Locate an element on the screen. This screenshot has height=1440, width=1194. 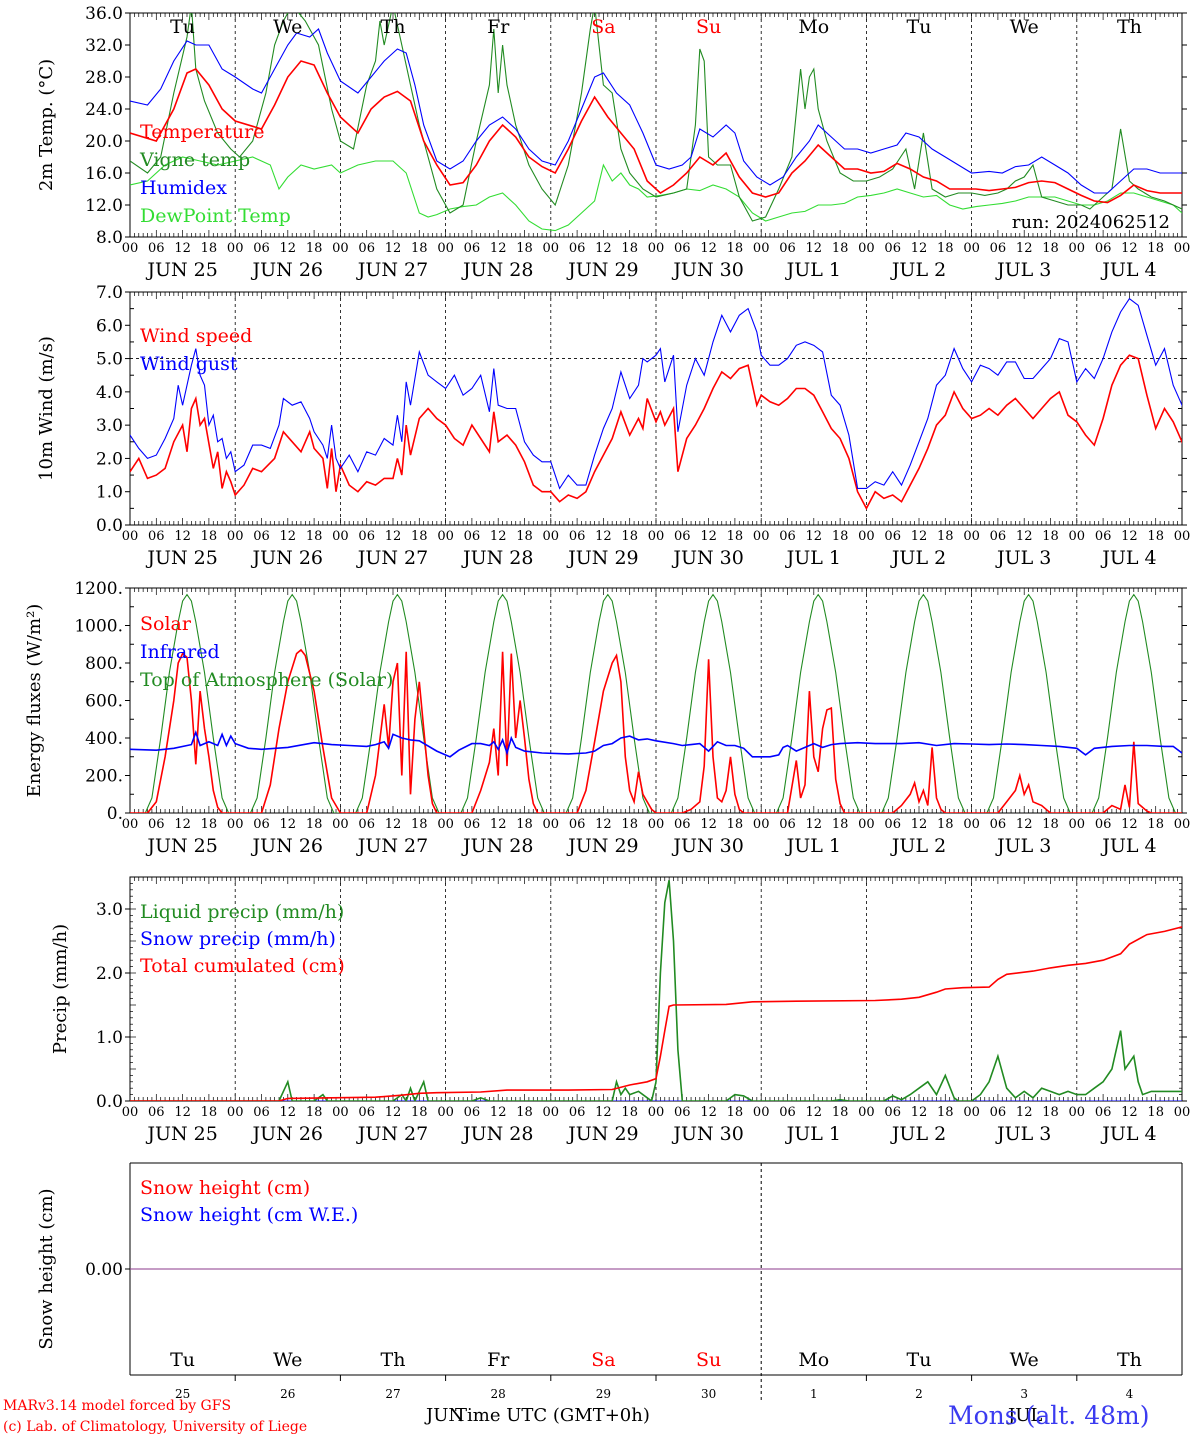
legend-entry: DewPoint Temp is located at coordinates (215, 216).